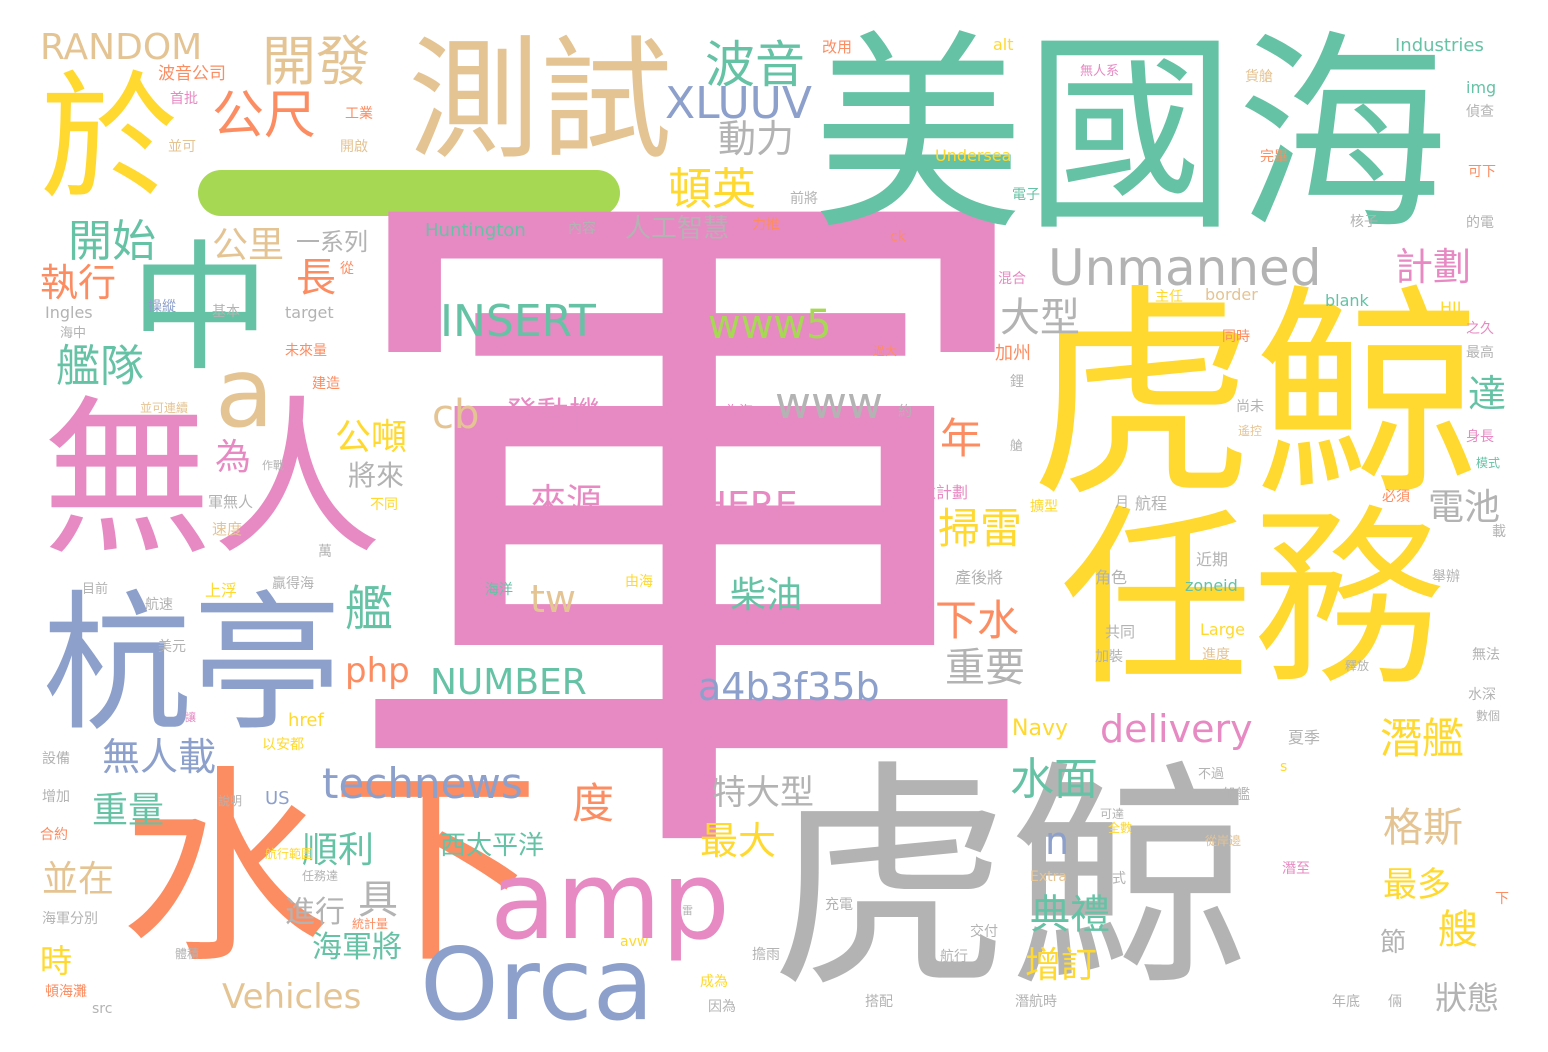 The width and height of the screenshot is (1548, 1052). I want to click on word: 最大, so click(738, 841).